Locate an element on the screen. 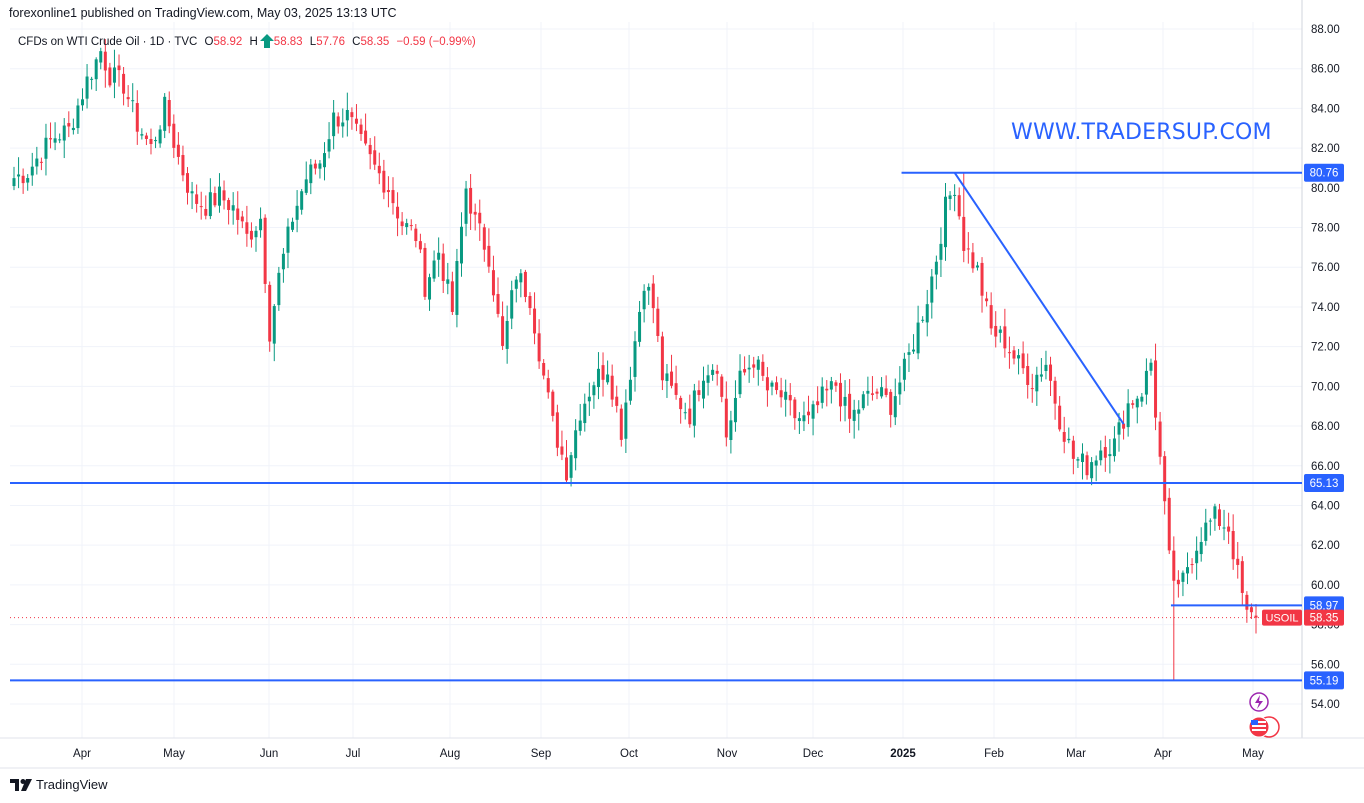  tradingview-logo-icon is located at coordinates (21, 784).